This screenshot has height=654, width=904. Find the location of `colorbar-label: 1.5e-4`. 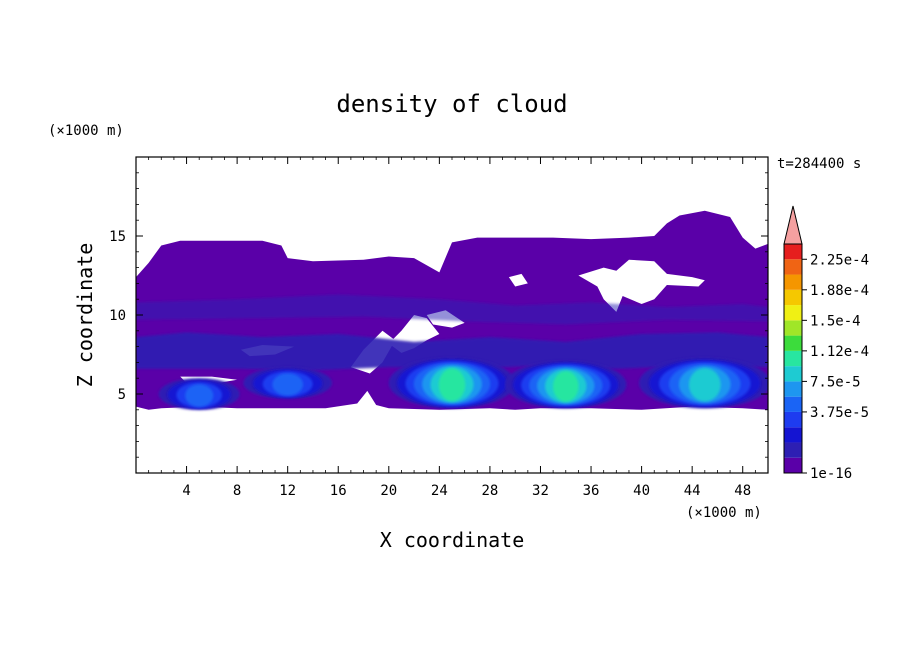

colorbar-label: 1.5e-4 is located at coordinates (835, 321).